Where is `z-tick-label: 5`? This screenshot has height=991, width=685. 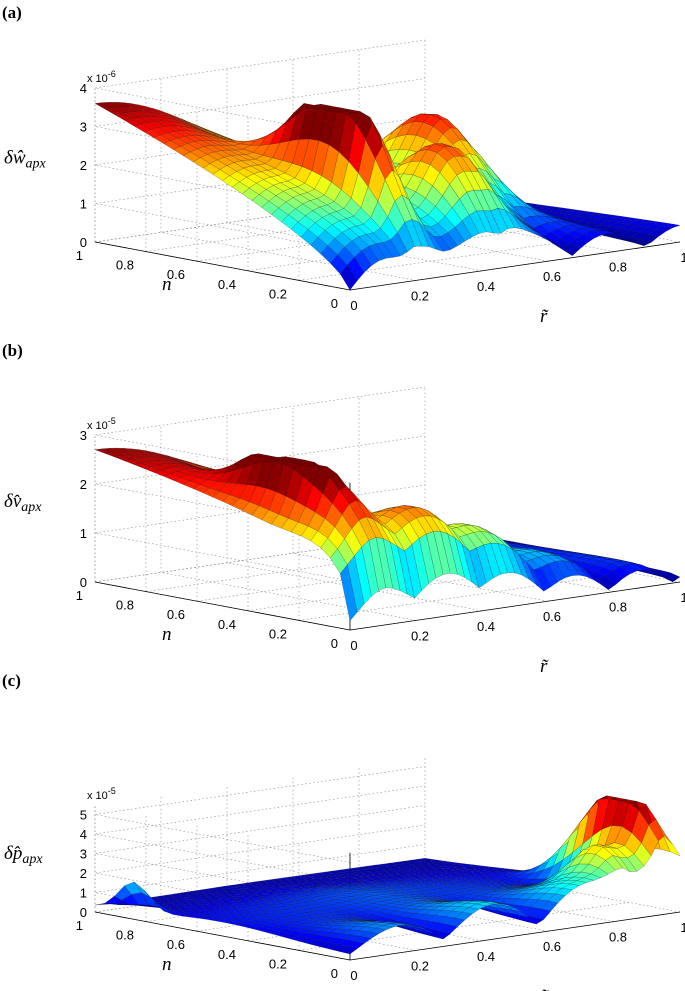
z-tick-label: 5 is located at coordinates (83, 815).